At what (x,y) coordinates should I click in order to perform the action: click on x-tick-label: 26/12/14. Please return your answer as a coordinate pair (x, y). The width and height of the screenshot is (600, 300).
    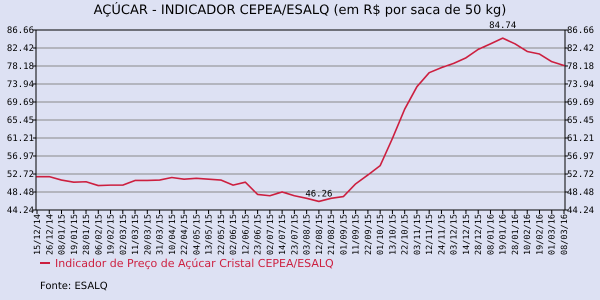
    Looking at the image, I should click on (50, 234).